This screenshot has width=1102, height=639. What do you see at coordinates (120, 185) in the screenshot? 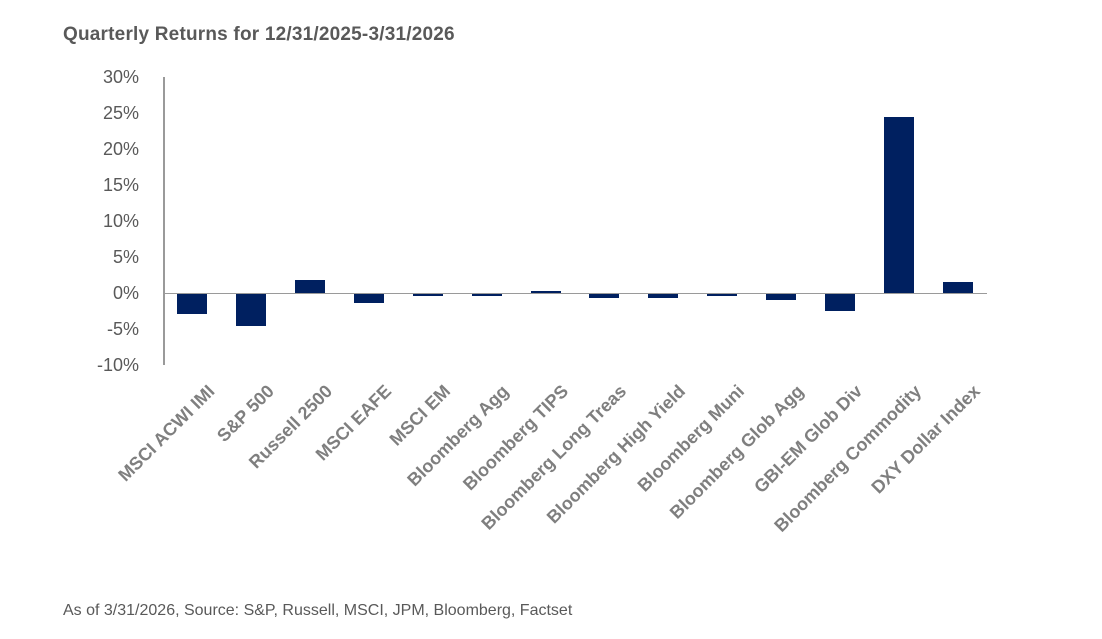
I see `y-tick-label: 15%` at bounding box center [120, 185].